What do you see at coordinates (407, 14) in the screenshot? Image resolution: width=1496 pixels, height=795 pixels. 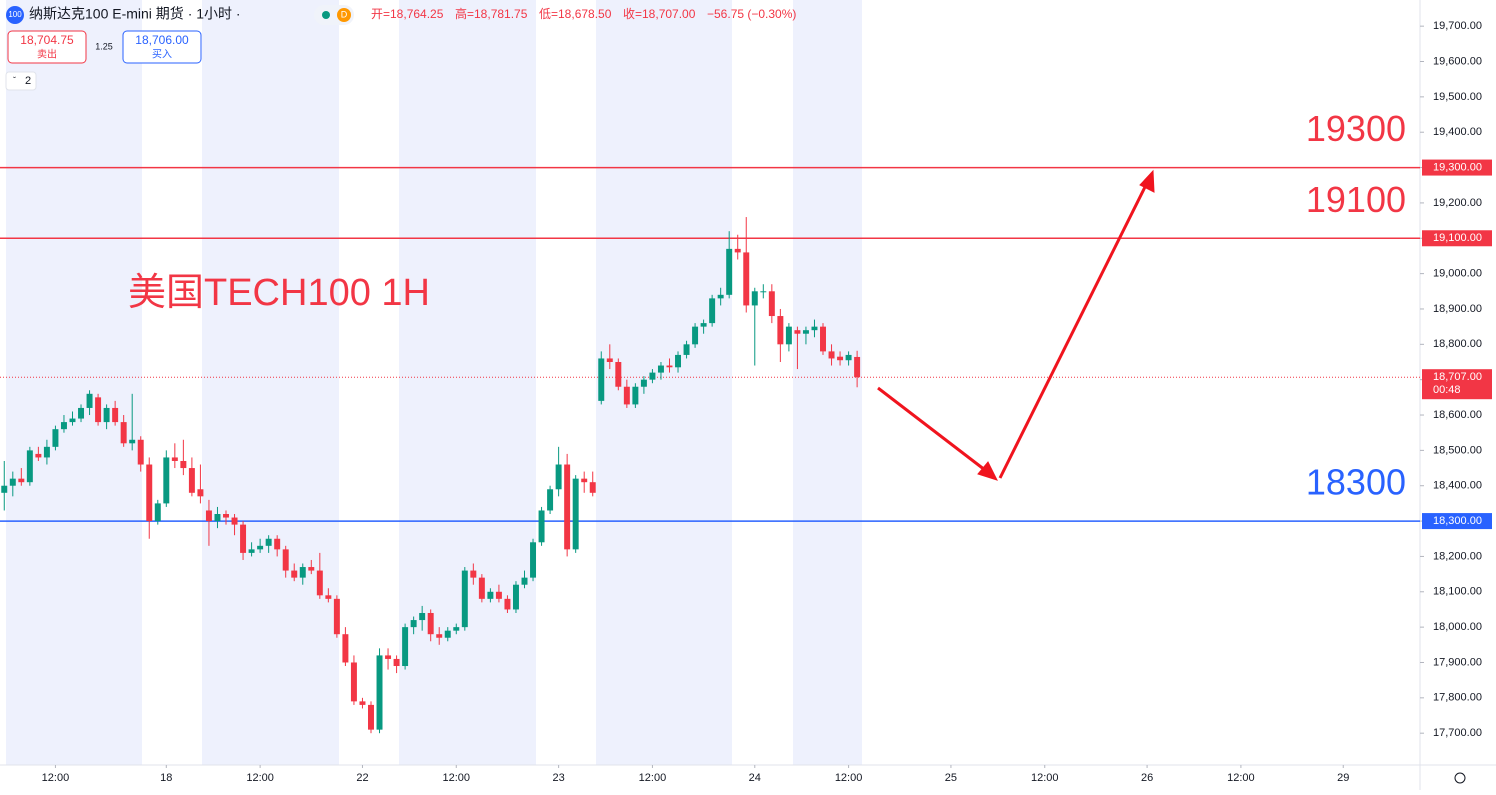 I see `ohlc-open: 开=18,764.25` at bounding box center [407, 14].